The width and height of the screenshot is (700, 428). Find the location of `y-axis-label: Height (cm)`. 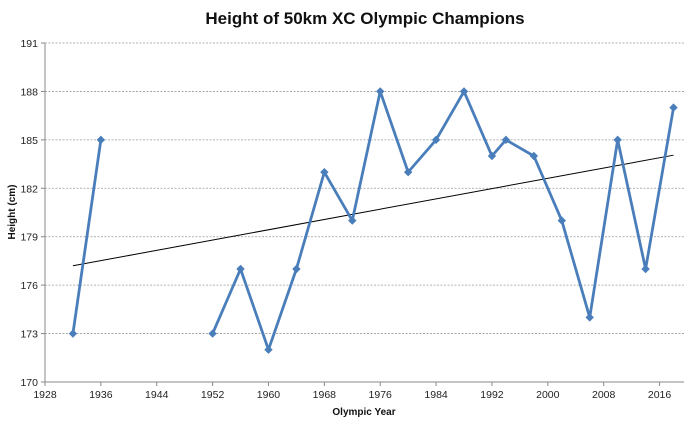

y-axis-label: Height (cm) is located at coordinates (12, 212).